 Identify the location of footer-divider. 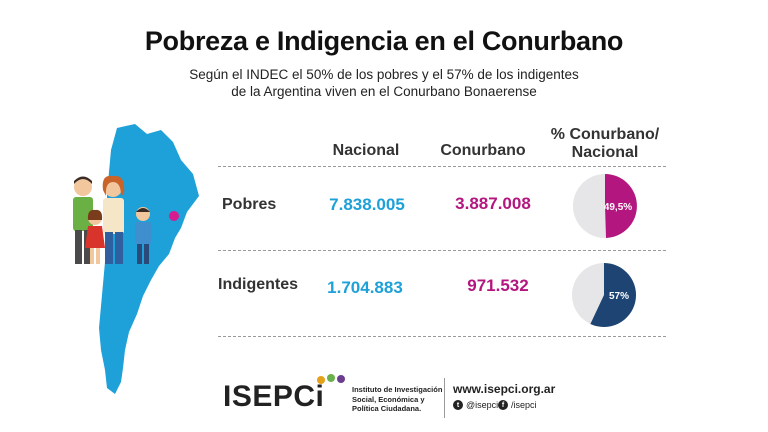
(444, 398).